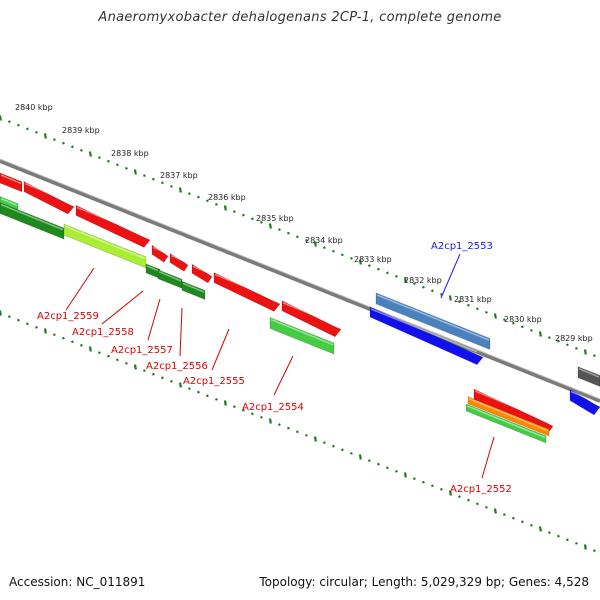  I want to click on scale-label: 2840 kbp, so click(34, 107).